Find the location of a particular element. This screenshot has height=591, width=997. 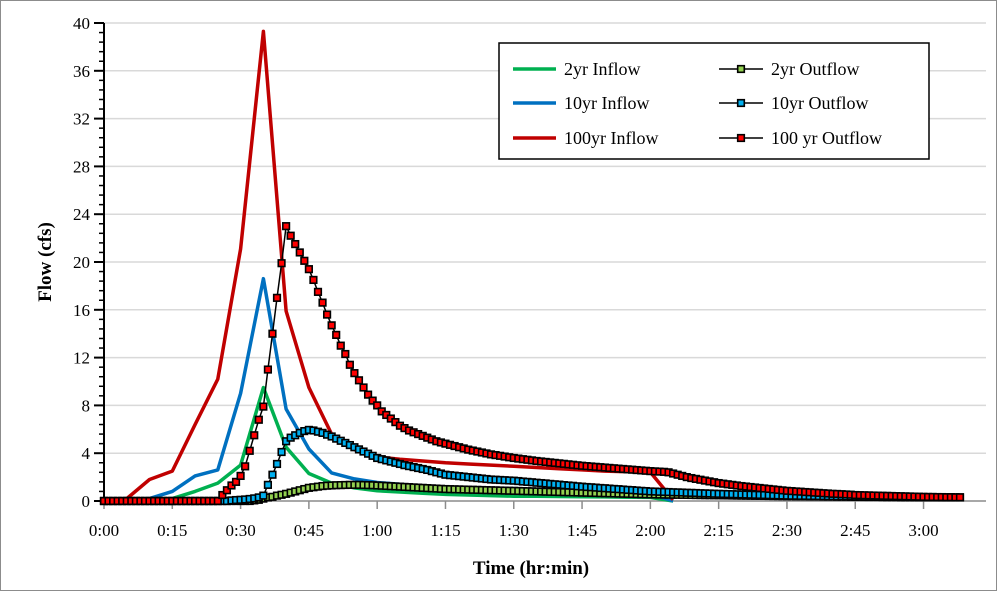

y-tick-label: 40 is located at coordinates (81, 23).